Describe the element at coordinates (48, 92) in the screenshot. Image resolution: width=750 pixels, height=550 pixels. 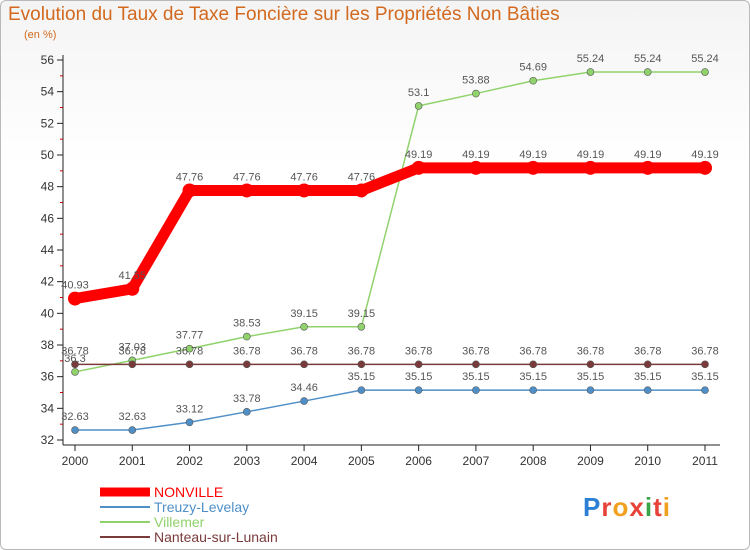
I see `y-tick-label: 54` at that location.